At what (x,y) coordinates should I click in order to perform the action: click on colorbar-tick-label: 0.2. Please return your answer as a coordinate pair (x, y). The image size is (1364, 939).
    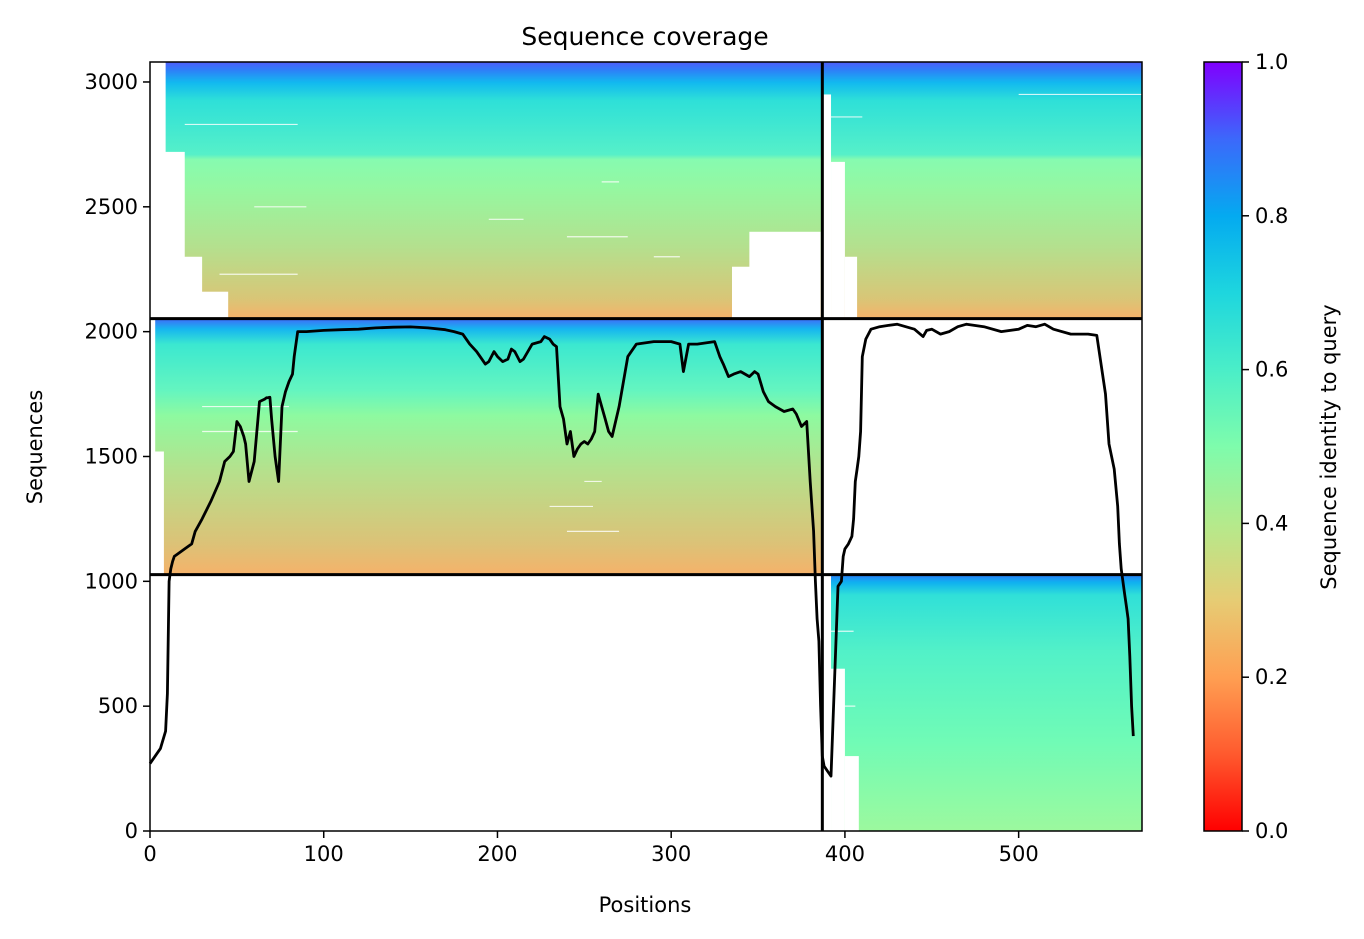
    Looking at the image, I should click on (1271, 677).